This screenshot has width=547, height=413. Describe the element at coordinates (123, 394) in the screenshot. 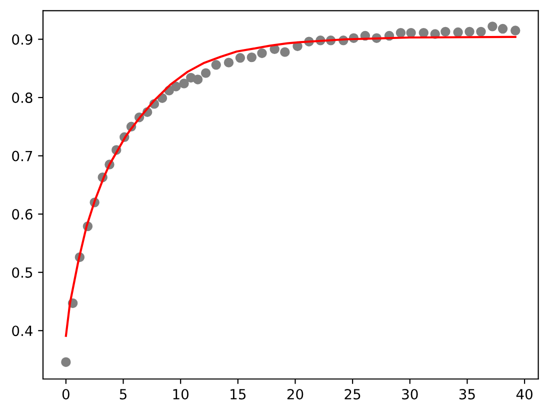

I see `x-tick-label: 5` at that location.